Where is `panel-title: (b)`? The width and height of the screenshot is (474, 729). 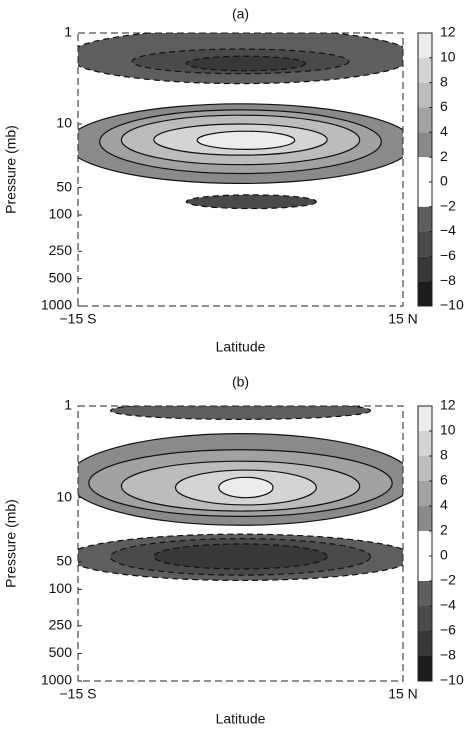 panel-title: (b) is located at coordinates (240, 382).